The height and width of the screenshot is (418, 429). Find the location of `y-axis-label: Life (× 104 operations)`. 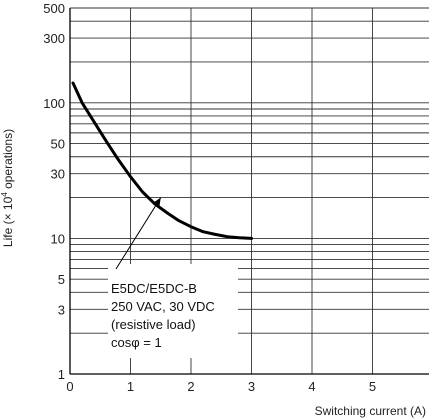

y-axis-label: Life (× 104 operations) is located at coordinates (7, 188).